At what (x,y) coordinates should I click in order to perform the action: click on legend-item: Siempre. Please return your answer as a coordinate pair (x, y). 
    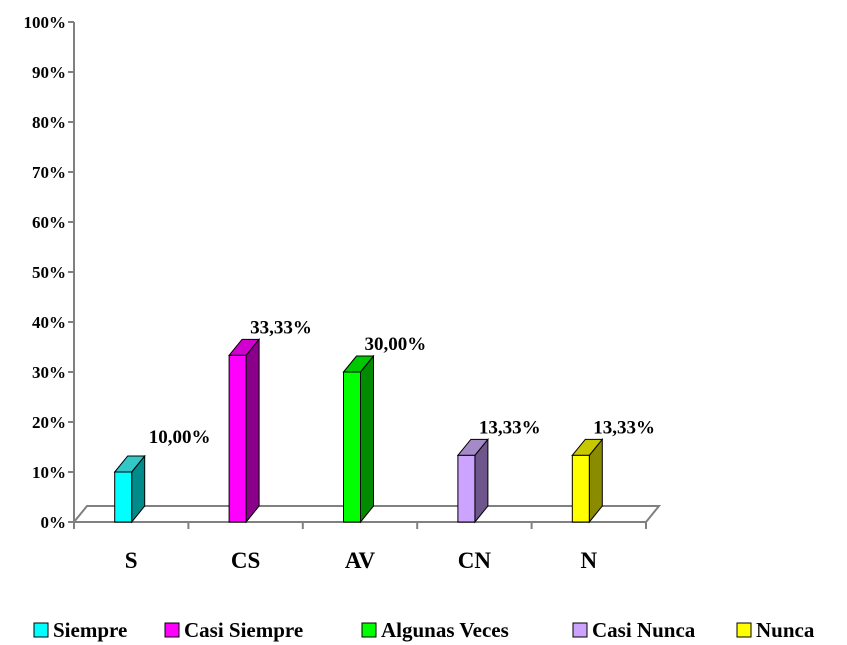
    Looking at the image, I should click on (80, 630).